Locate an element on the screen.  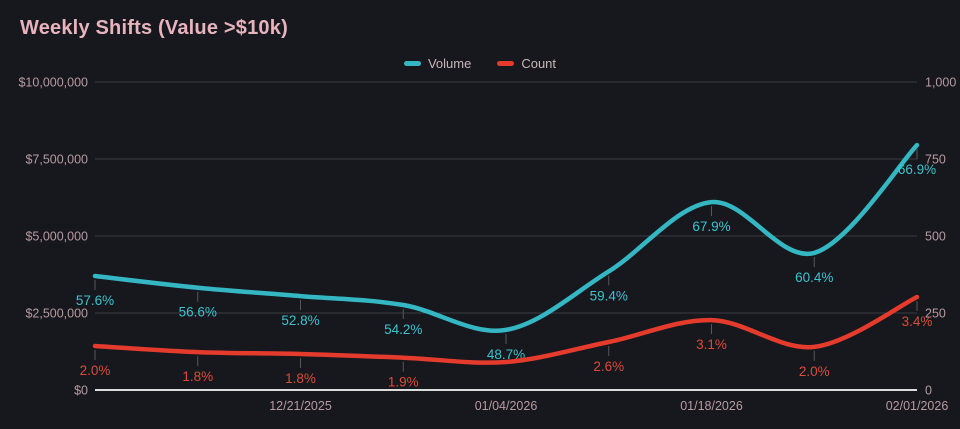
y-axis-left-label: $5,000,000 is located at coordinates (56, 237).